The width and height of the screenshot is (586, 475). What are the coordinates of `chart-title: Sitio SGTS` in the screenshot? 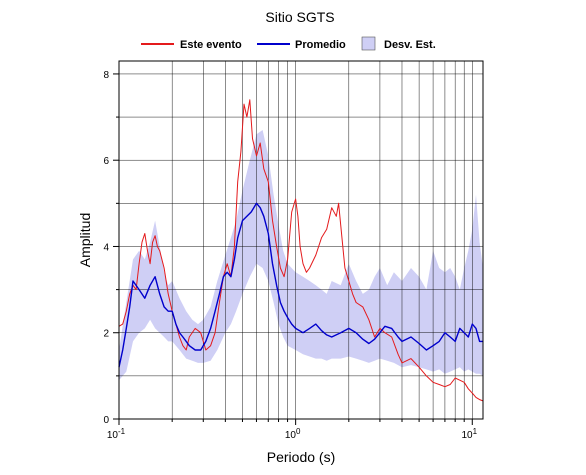 It's located at (299, 17).